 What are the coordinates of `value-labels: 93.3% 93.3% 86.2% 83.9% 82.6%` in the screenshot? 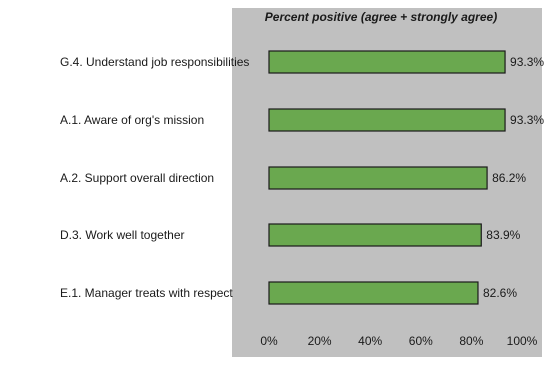 It's located at (513, 177).